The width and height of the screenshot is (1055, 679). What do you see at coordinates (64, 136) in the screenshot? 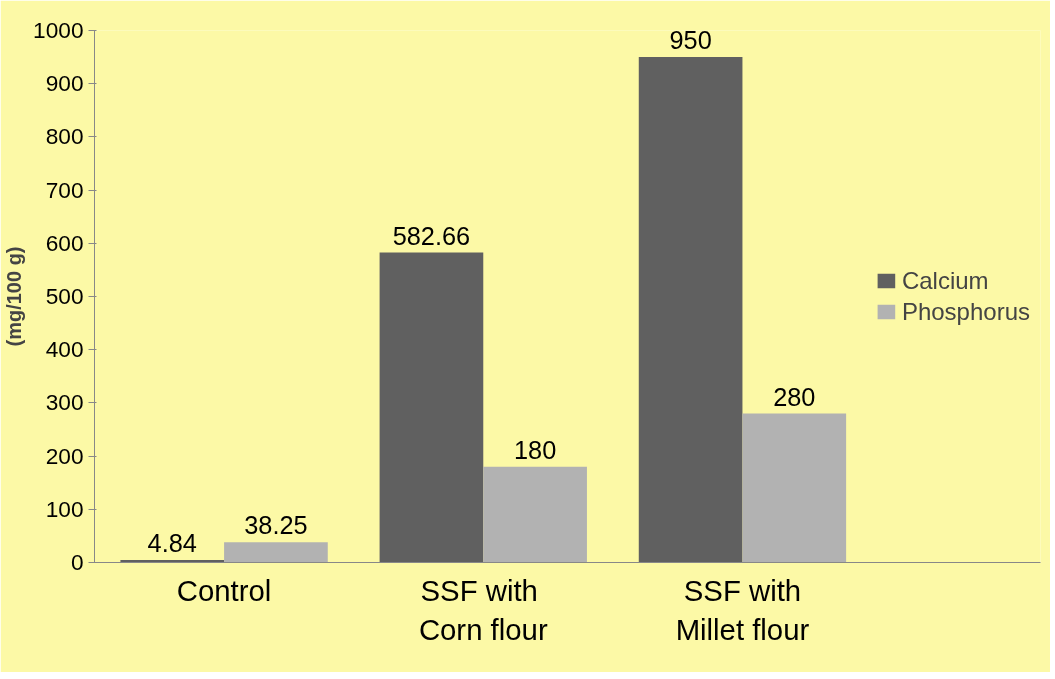
I see `y-tick-label: 800` at bounding box center [64, 136].